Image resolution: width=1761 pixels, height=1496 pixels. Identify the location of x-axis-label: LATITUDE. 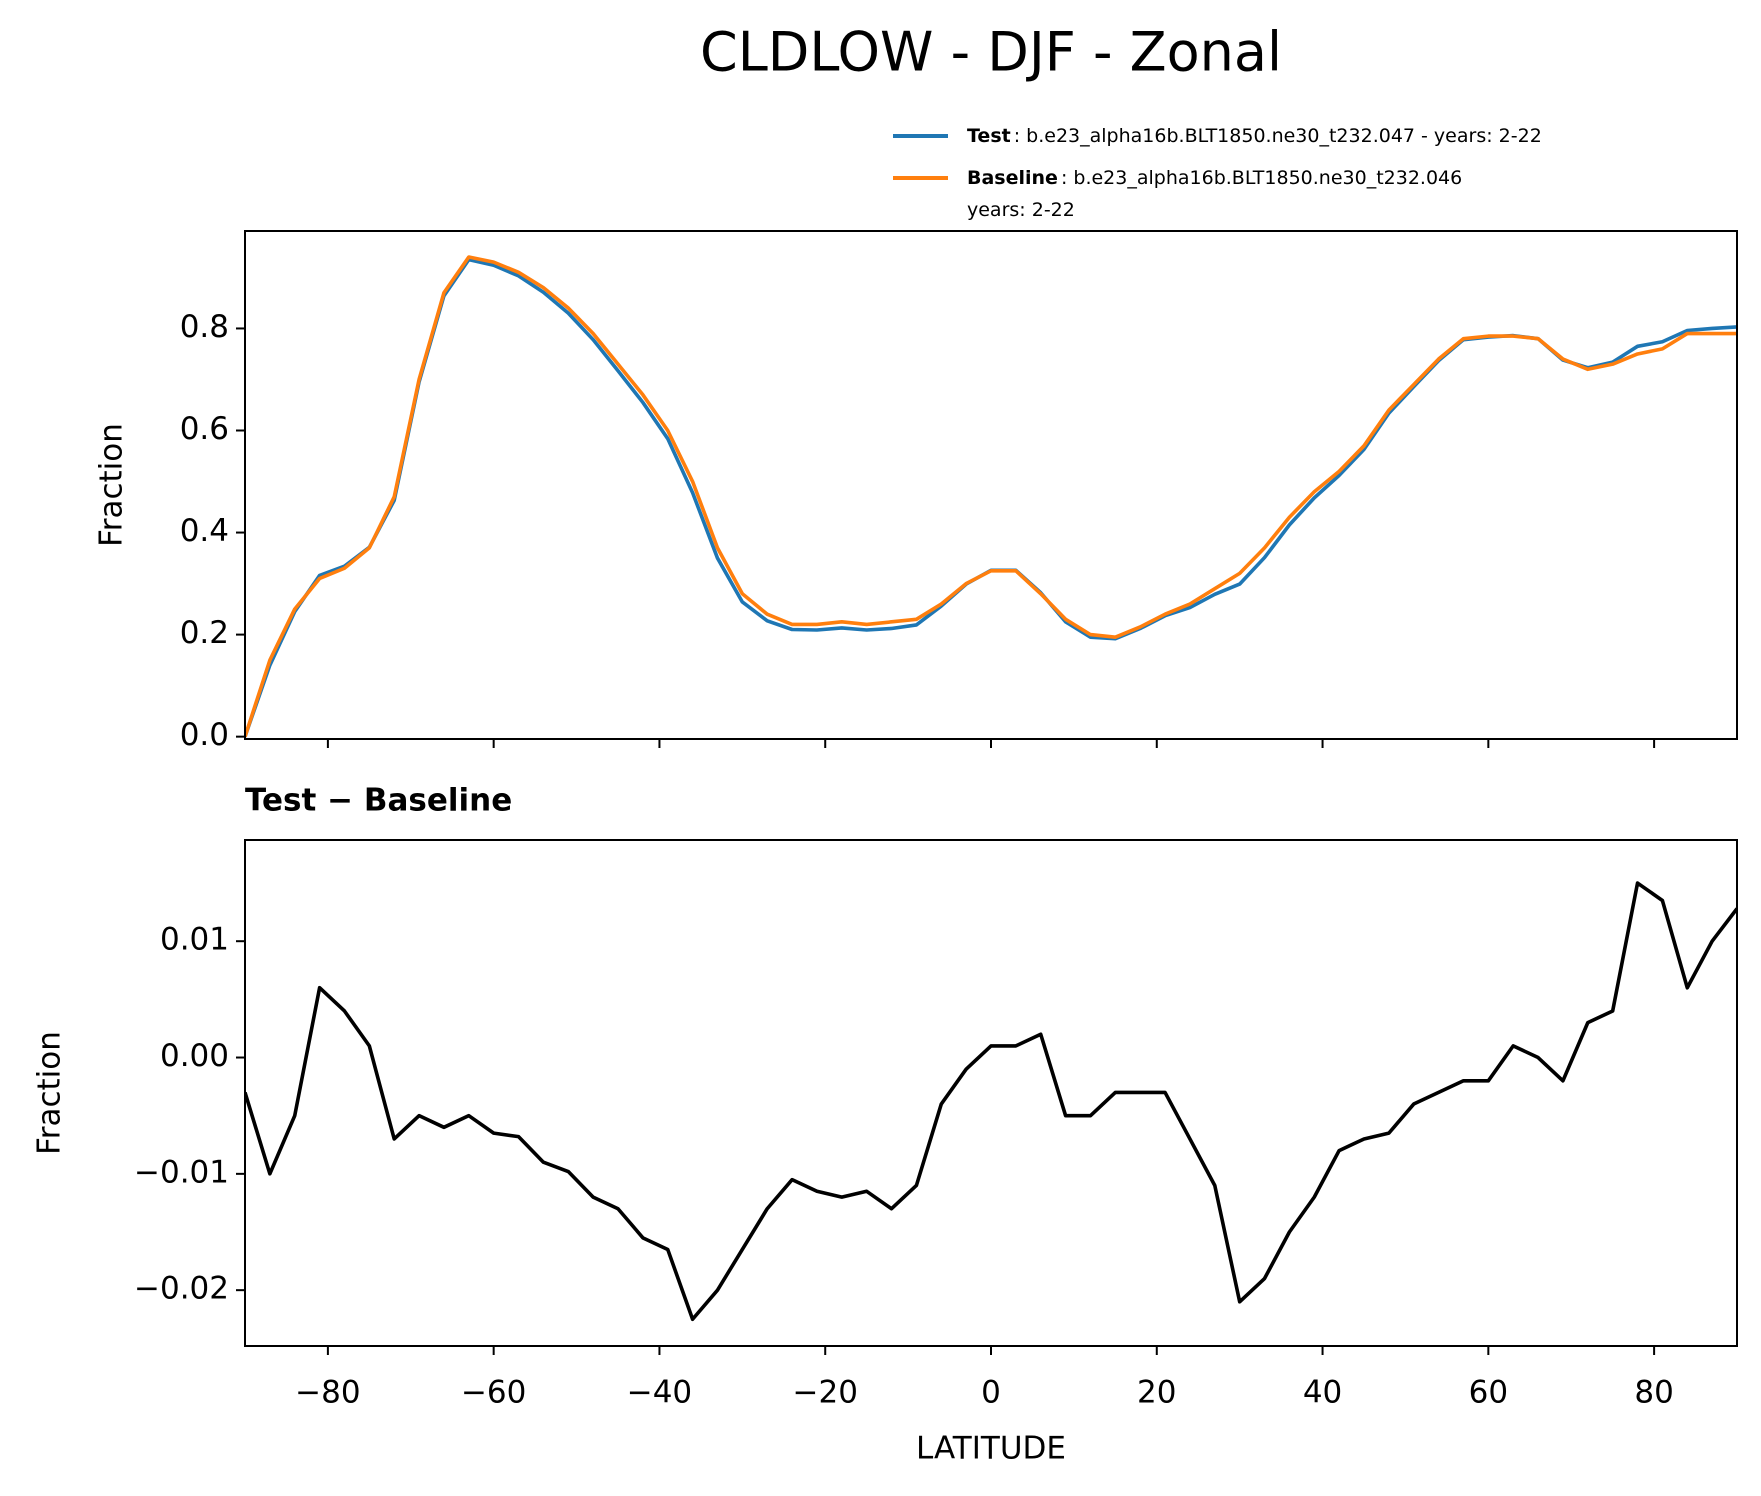
(991, 1449).